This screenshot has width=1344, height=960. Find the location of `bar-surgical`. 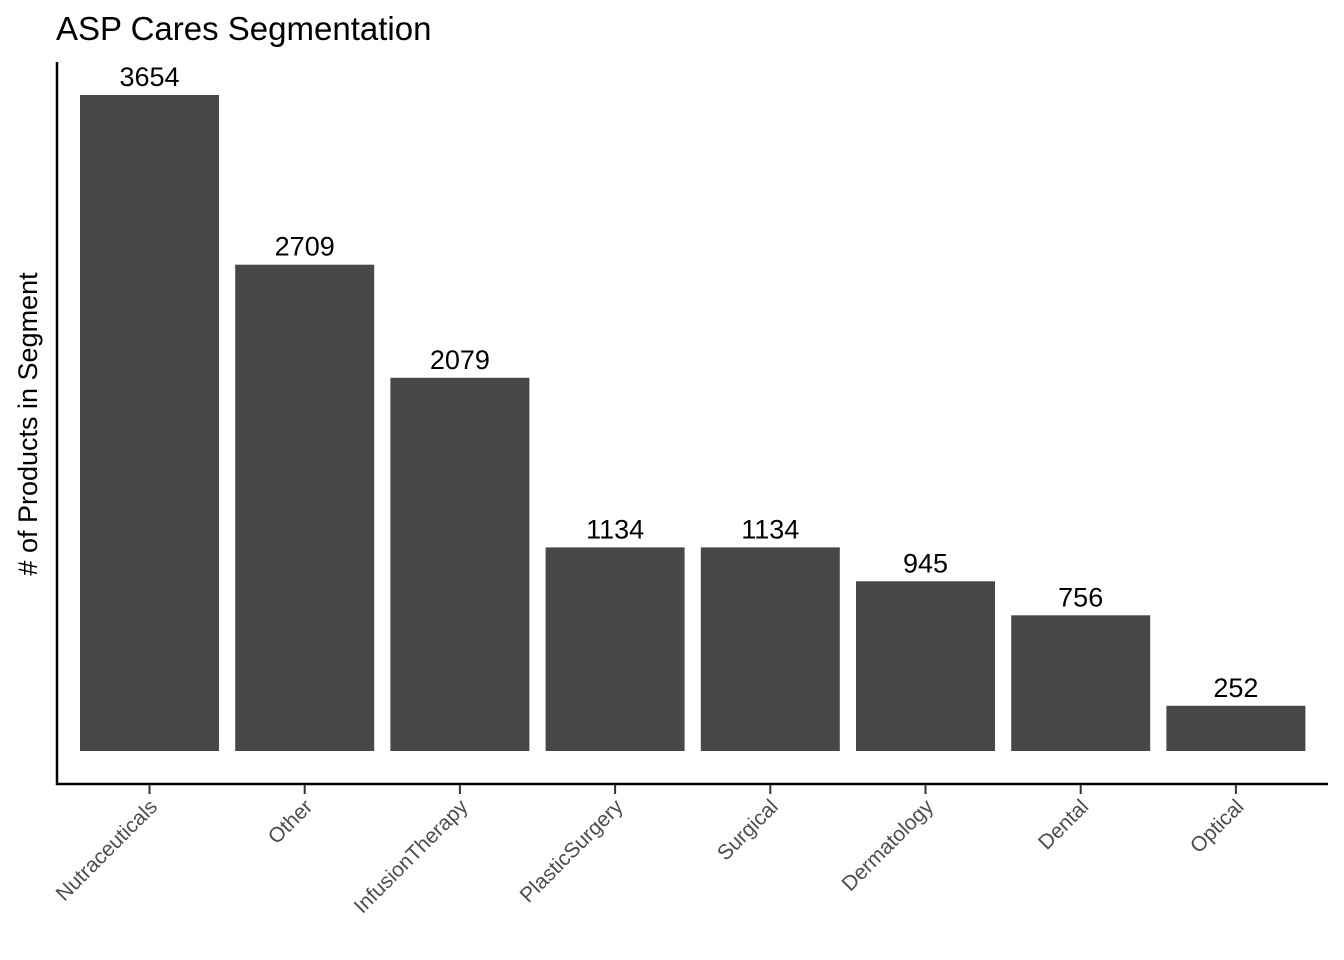

bar-surgical is located at coordinates (770, 649).